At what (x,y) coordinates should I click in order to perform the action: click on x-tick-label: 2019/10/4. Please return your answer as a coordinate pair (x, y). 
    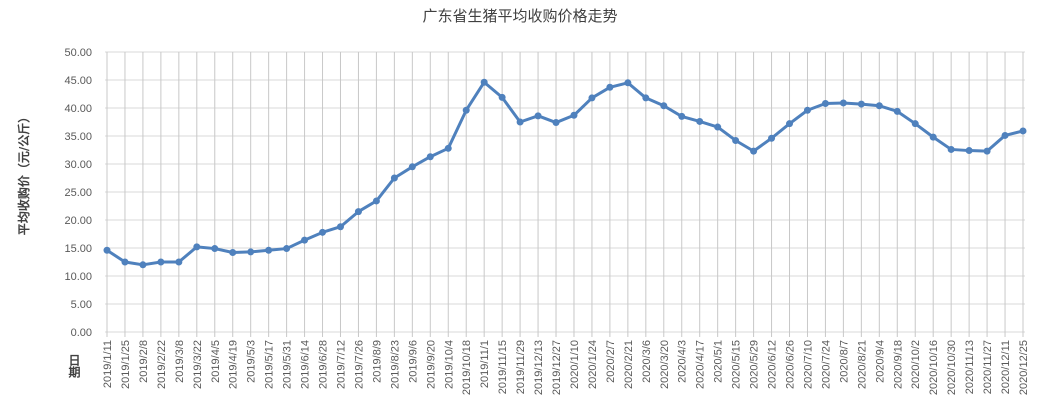
    Looking at the image, I should click on (449, 364).